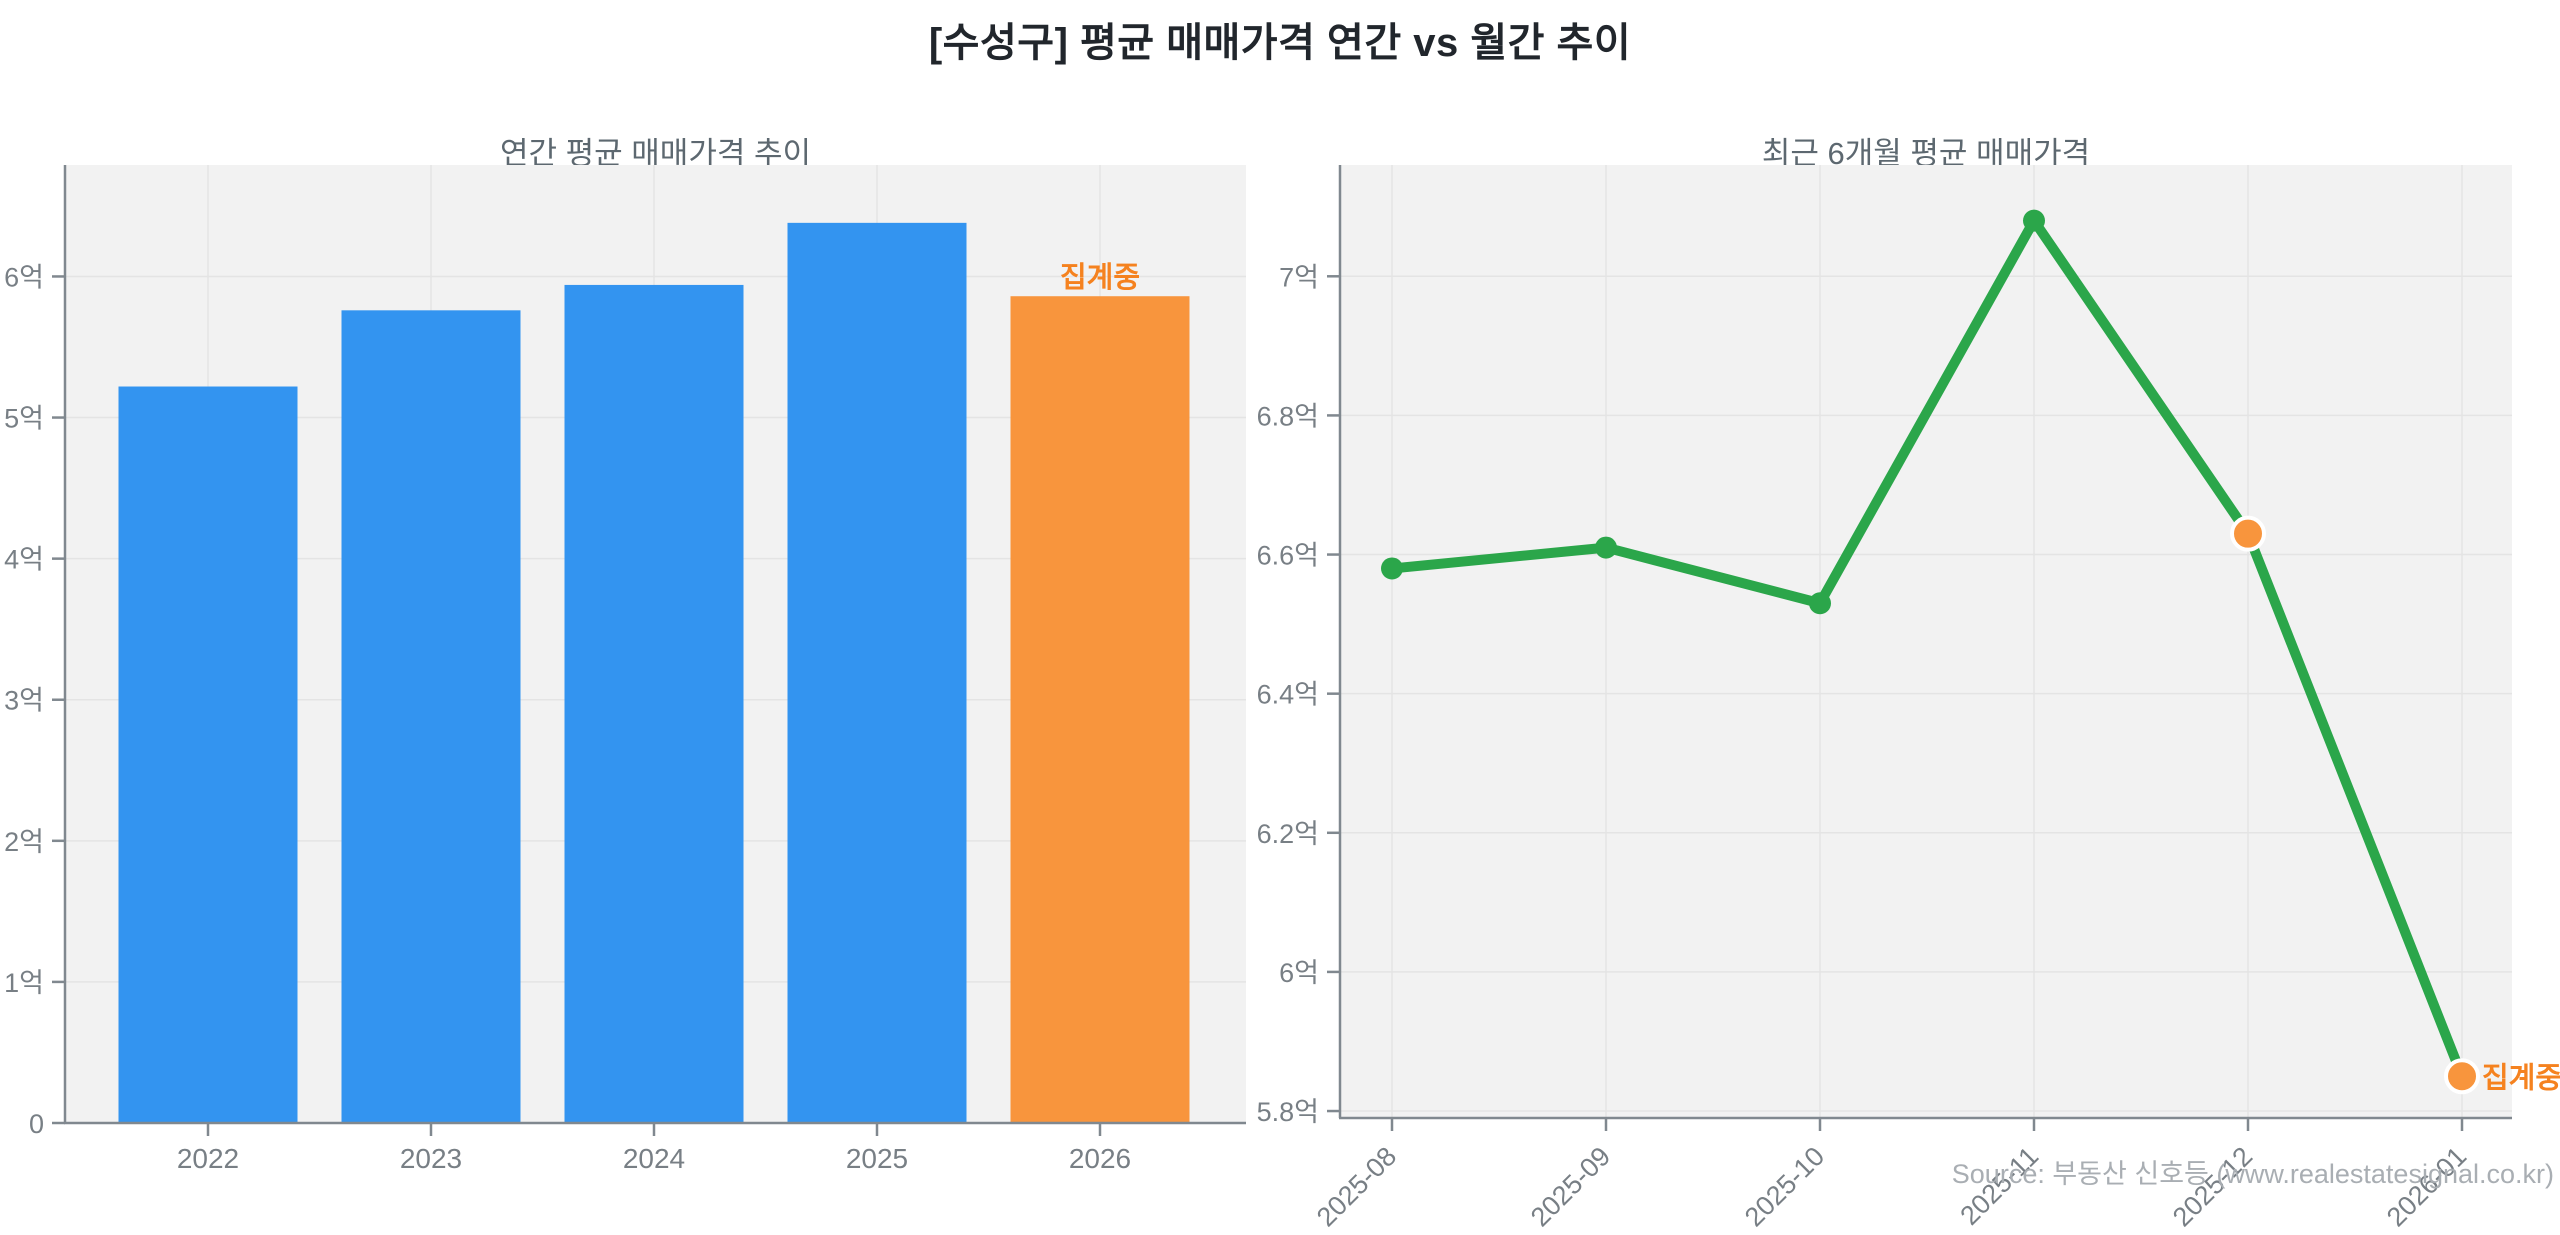 The image size is (2560, 1235). What do you see at coordinates (1299, 277) in the screenshot?
I see `y-tick-label: 7억` at bounding box center [1299, 277].